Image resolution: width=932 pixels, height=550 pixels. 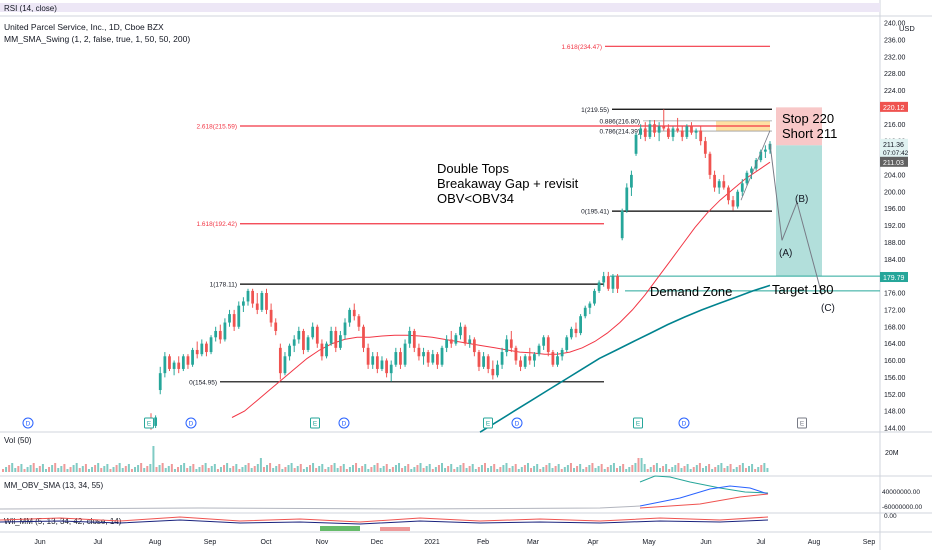 What do you see at coordinates (895, 378) in the screenshot?
I see `price-tick-label: 156.00` at bounding box center [895, 378].